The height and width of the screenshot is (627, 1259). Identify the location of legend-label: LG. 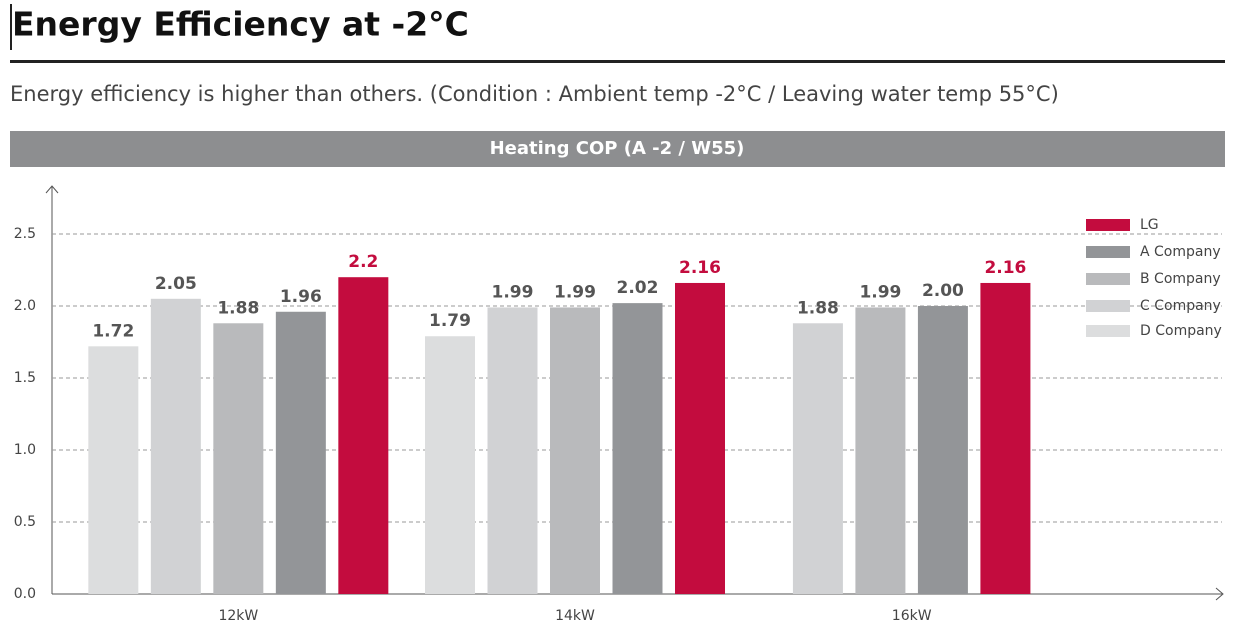
(1149, 225).